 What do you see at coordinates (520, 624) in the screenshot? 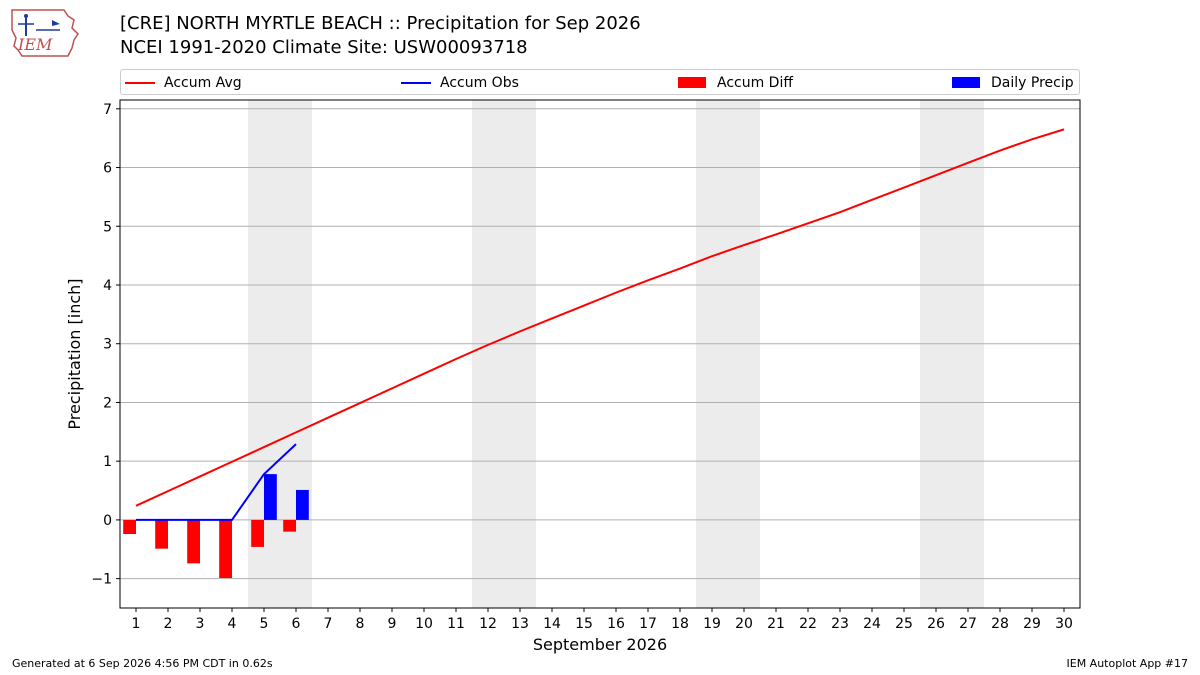
I see `x-tick-label: 13` at bounding box center [520, 624].